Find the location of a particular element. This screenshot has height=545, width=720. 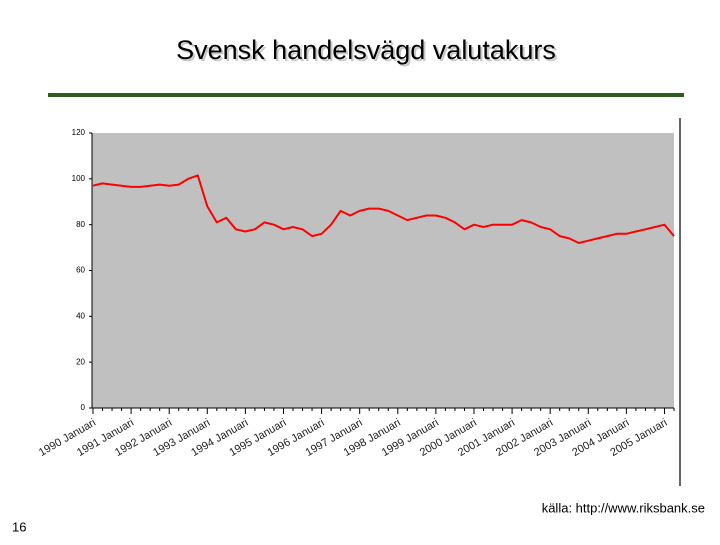

y-tick-label: 20 is located at coordinates (80, 361).